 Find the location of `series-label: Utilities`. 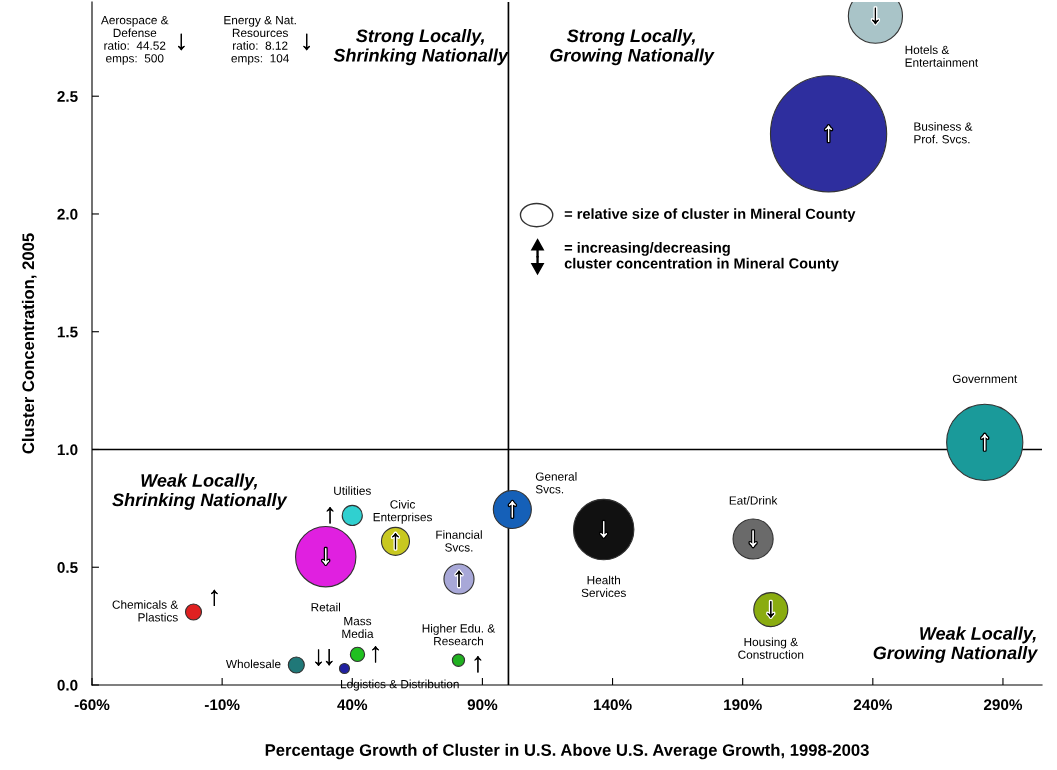

series-label: Utilities is located at coordinates (352, 490).